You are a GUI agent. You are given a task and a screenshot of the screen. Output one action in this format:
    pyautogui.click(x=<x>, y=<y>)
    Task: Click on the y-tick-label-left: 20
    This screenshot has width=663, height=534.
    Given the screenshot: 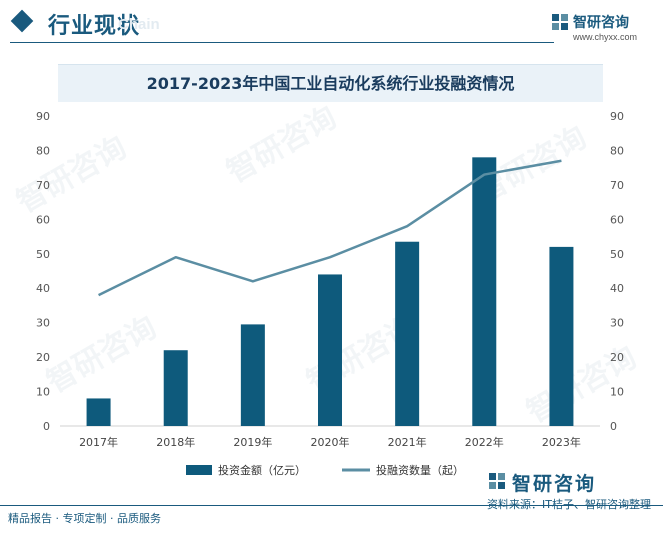 What is the action you would take?
    pyautogui.click(x=43, y=357)
    